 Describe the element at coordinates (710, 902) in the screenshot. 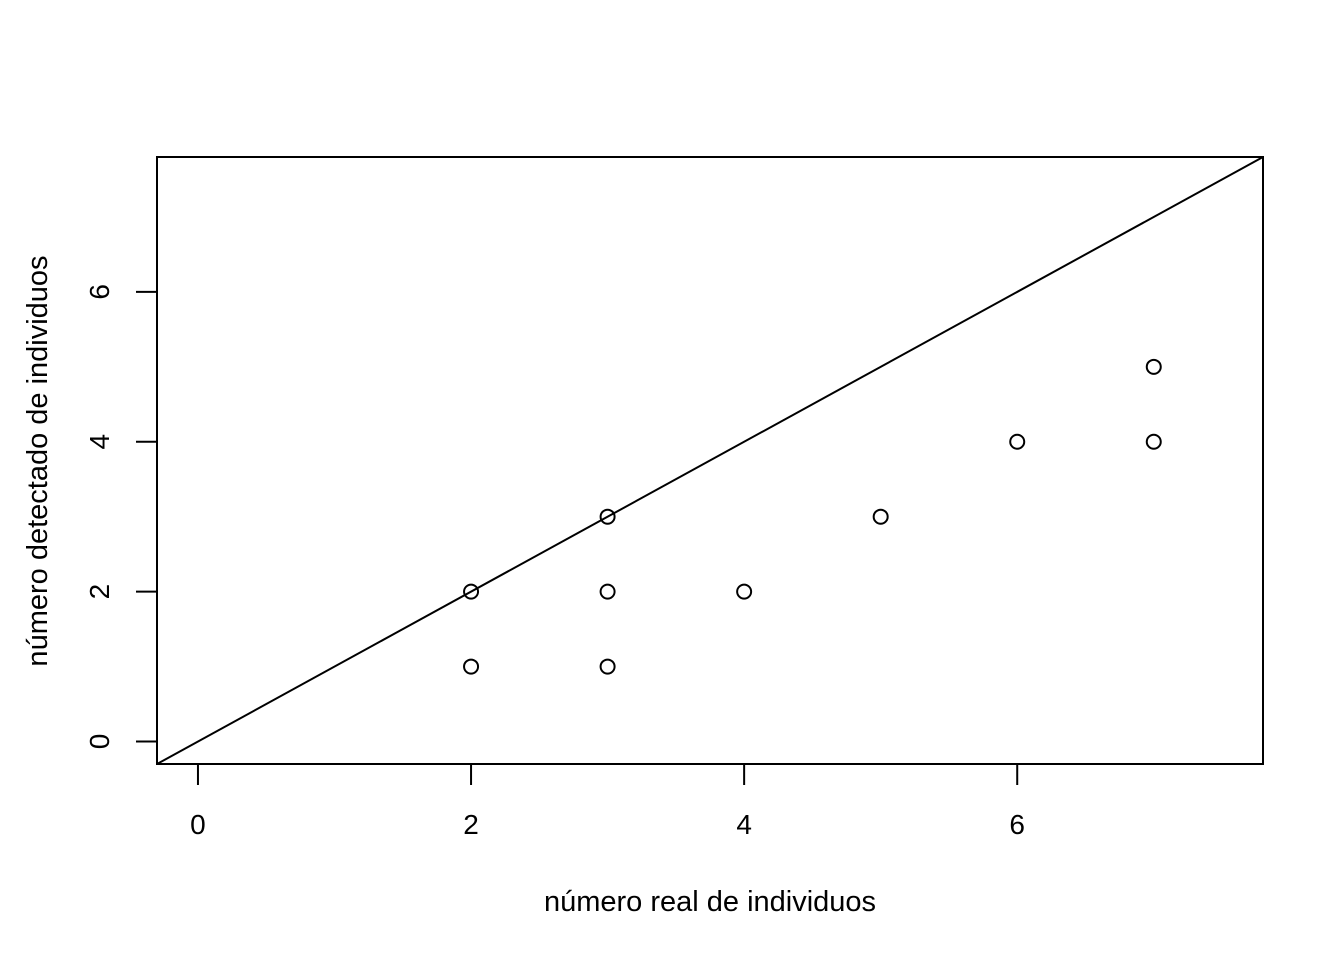

I see `x-axis-title: número real de individuos` at that location.